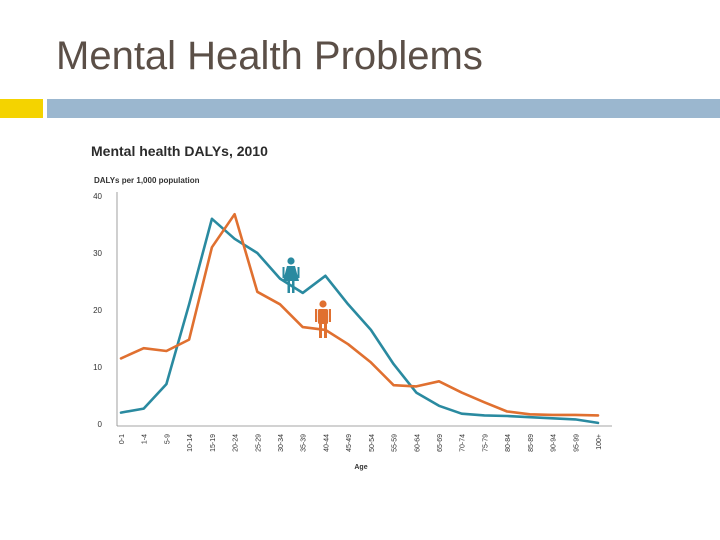 This screenshot has width=720, height=540. What do you see at coordinates (258, 443) in the screenshot?
I see `x-tick-label: 25-29` at bounding box center [258, 443].